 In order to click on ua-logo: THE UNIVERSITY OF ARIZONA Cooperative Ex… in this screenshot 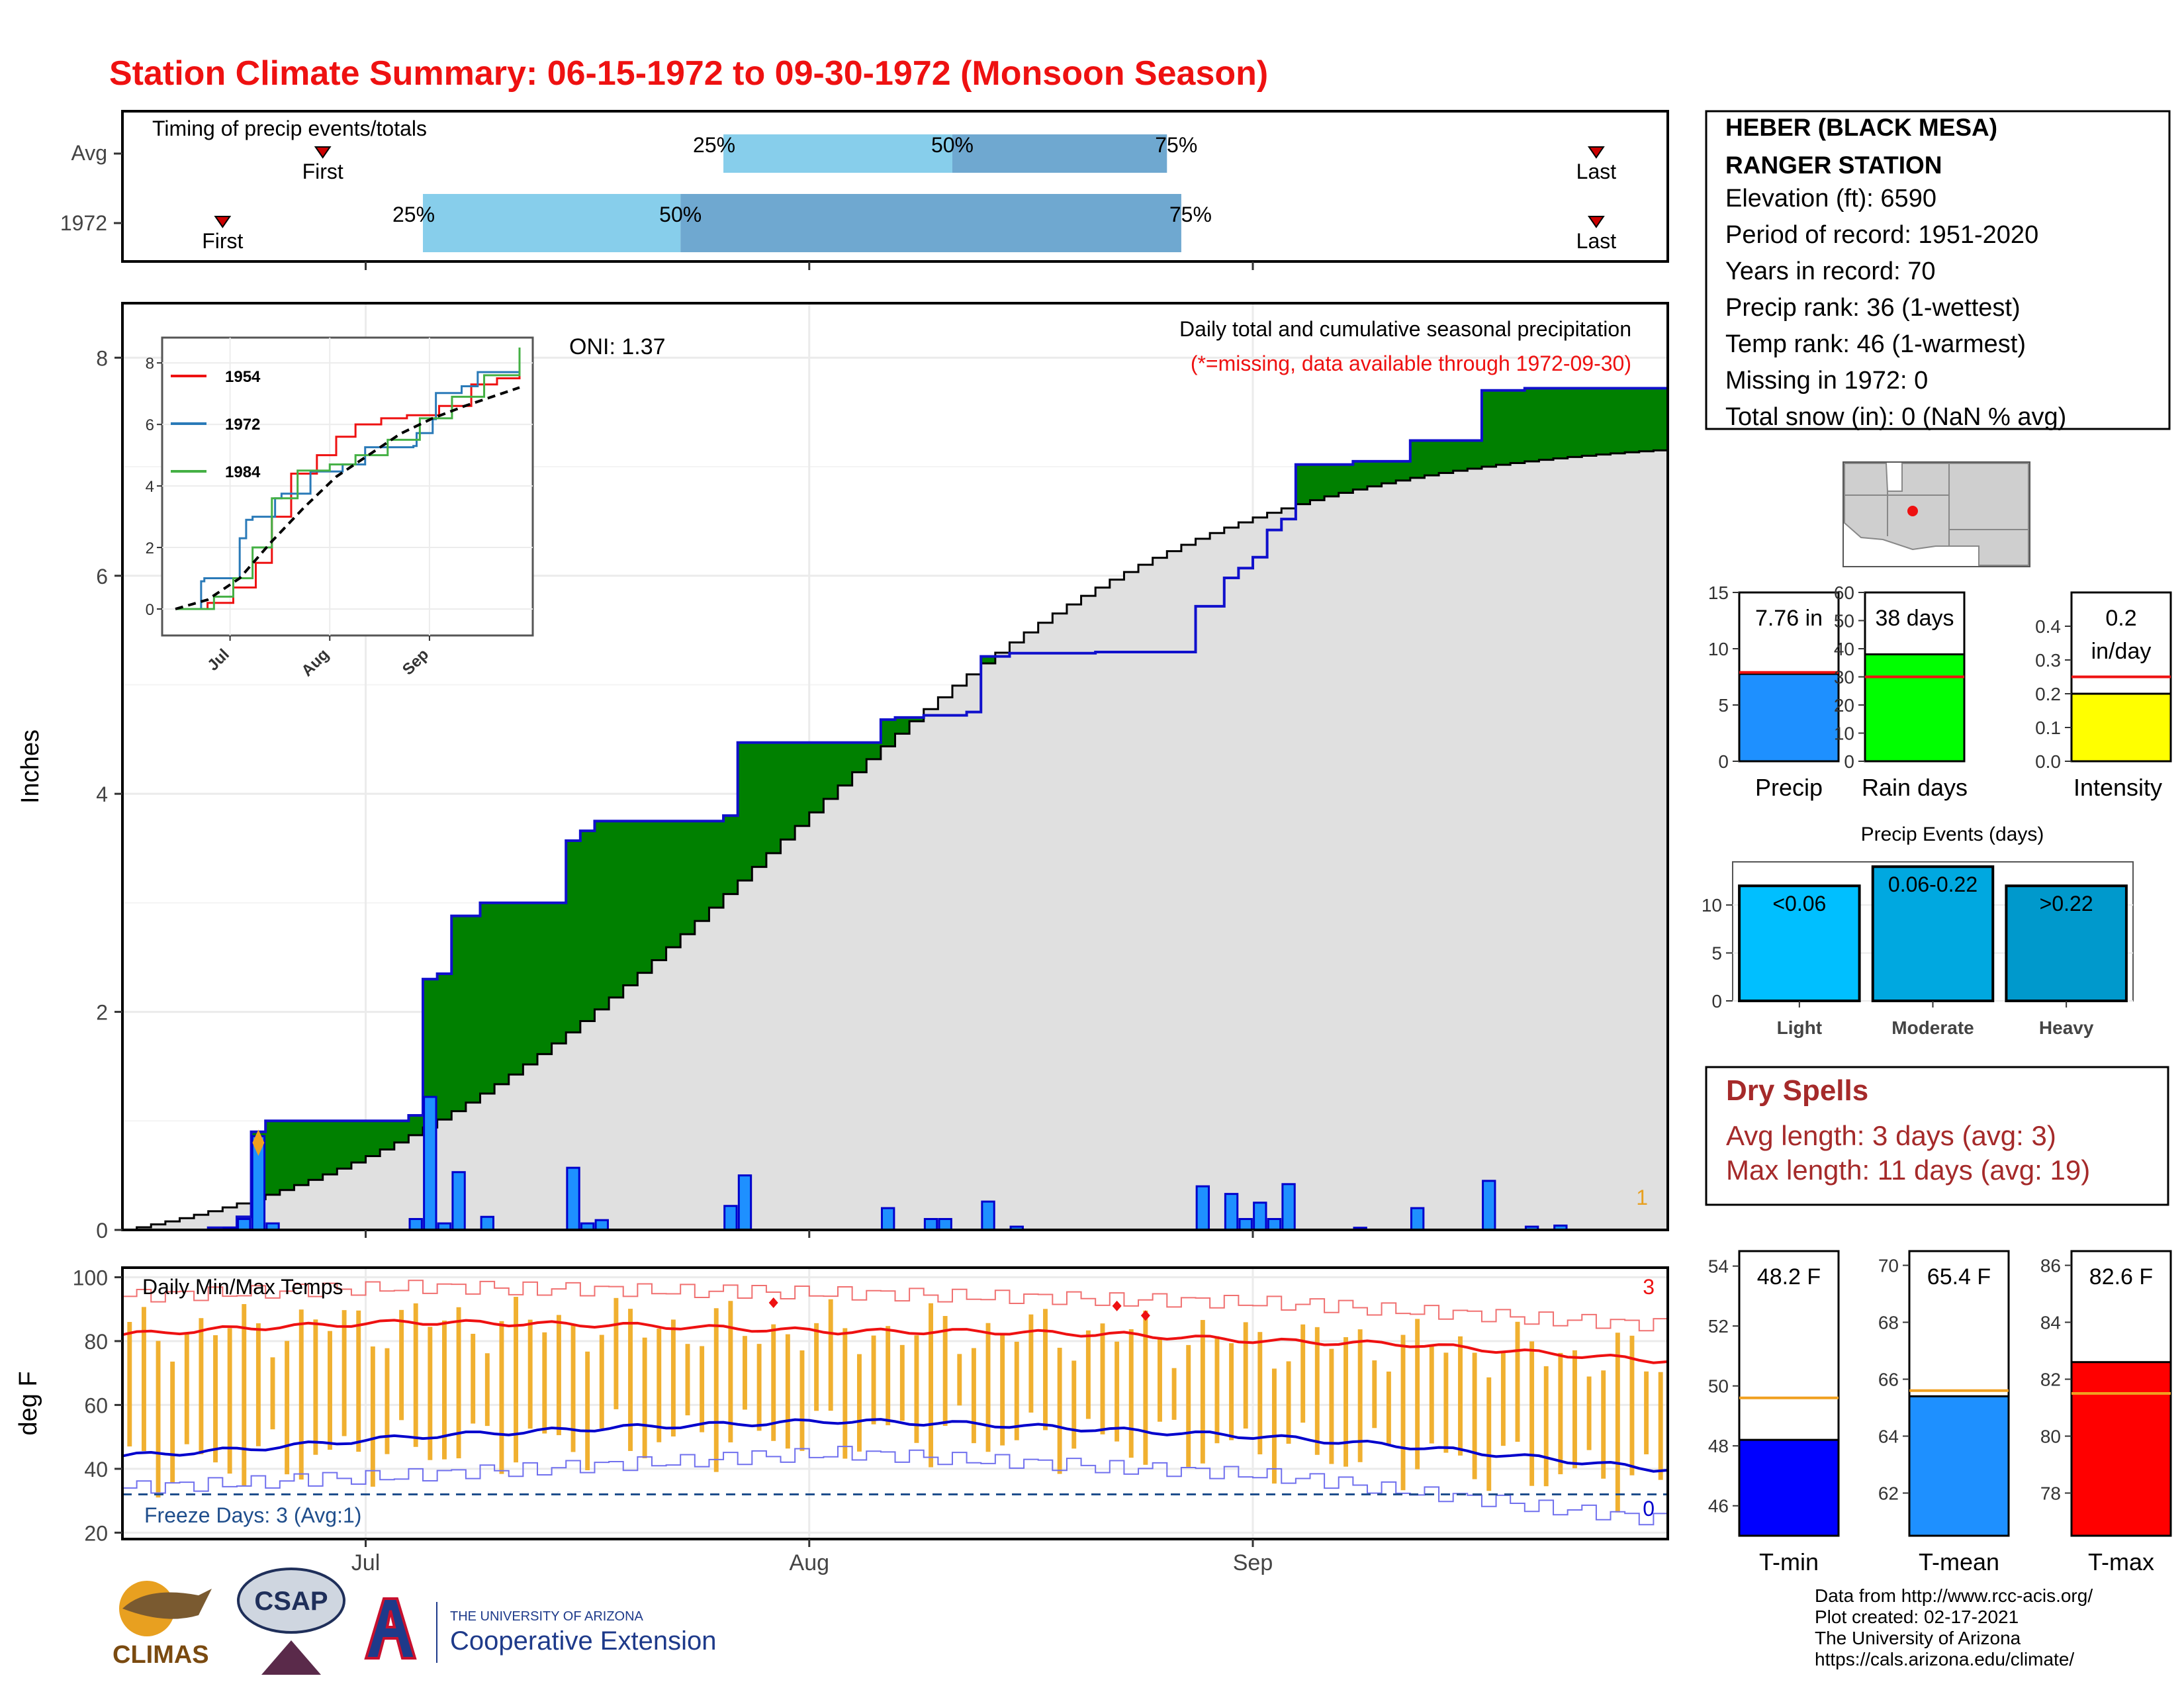, I will do `click(538, 1629)`.